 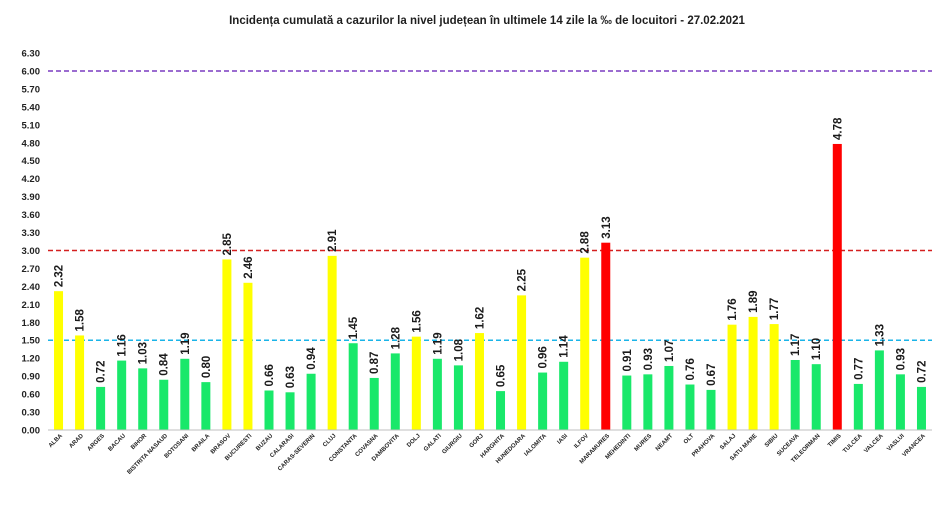 I want to click on data-label: 1.07, so click(x=670, y=351).